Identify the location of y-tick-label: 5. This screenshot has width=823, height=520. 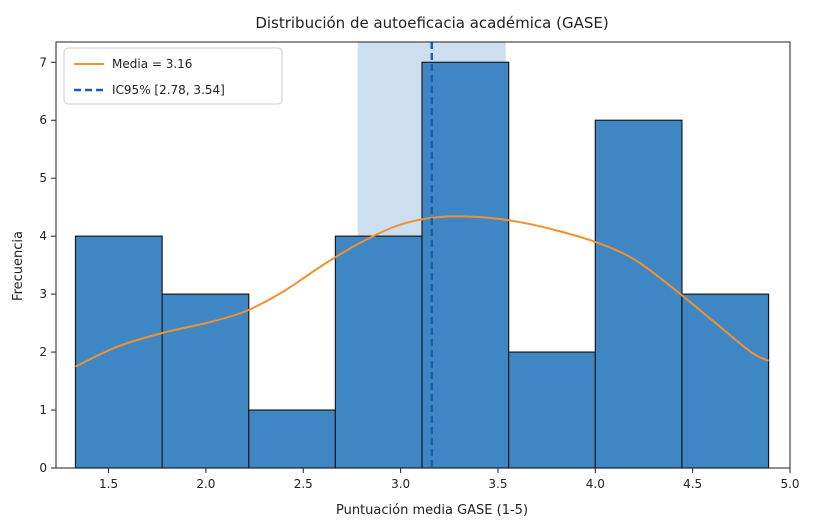
(43, 178).